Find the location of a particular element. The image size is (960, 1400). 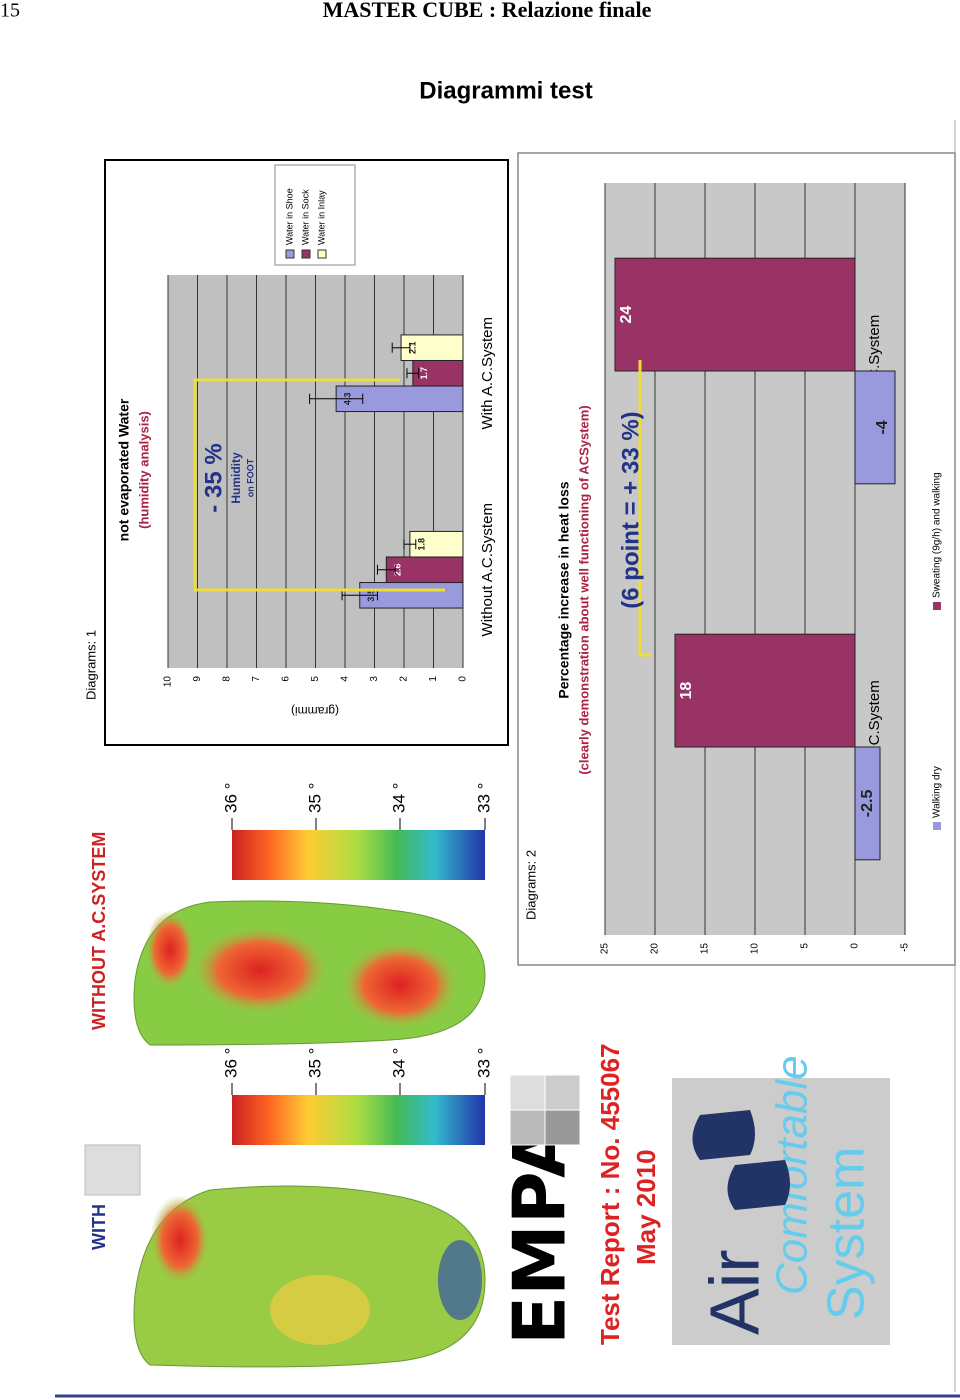

report-number: Test Report : No. 455067 is located at coordinates (610, 1194).